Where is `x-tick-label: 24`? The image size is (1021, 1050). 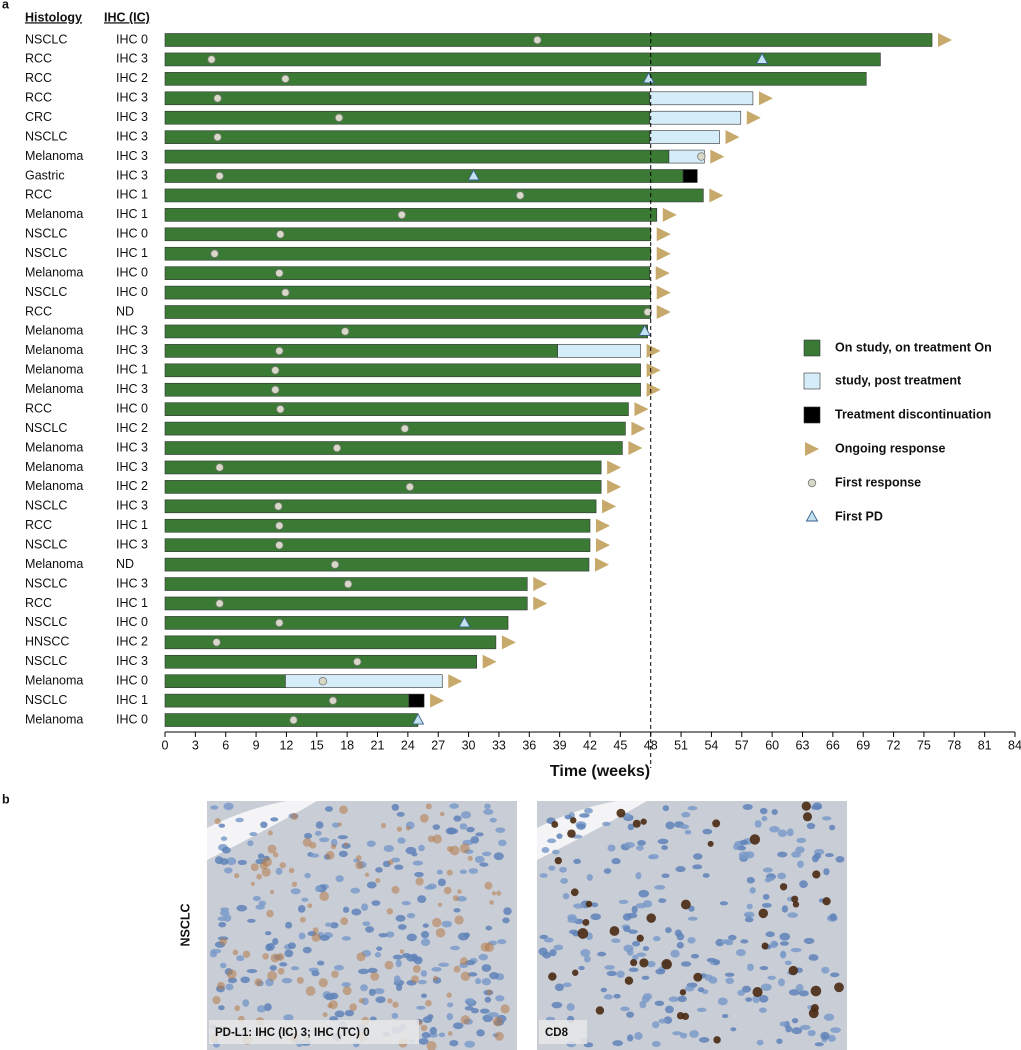 x-tick-label: 24 is located at coordinates (408, 745).